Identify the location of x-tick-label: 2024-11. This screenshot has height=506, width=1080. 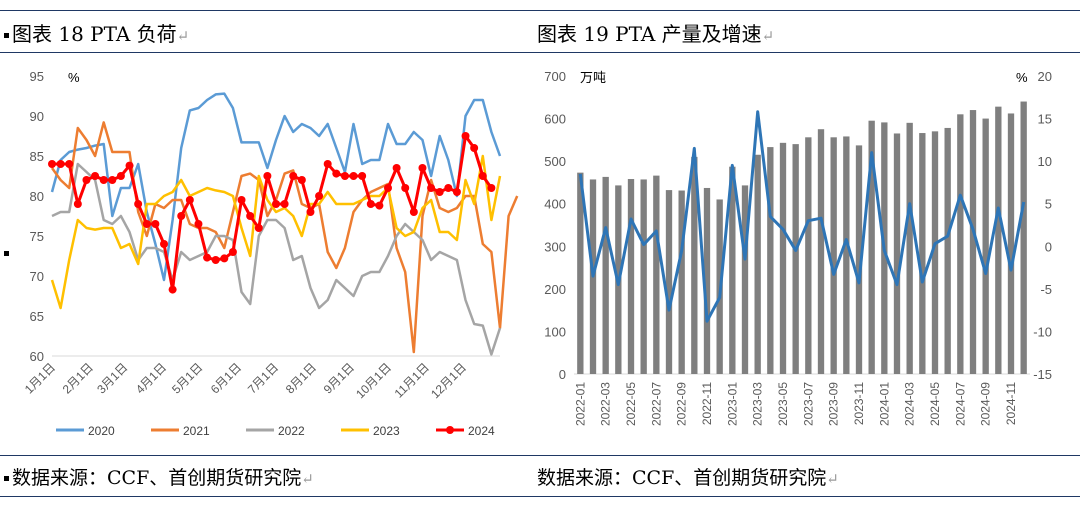
(1011, 403).